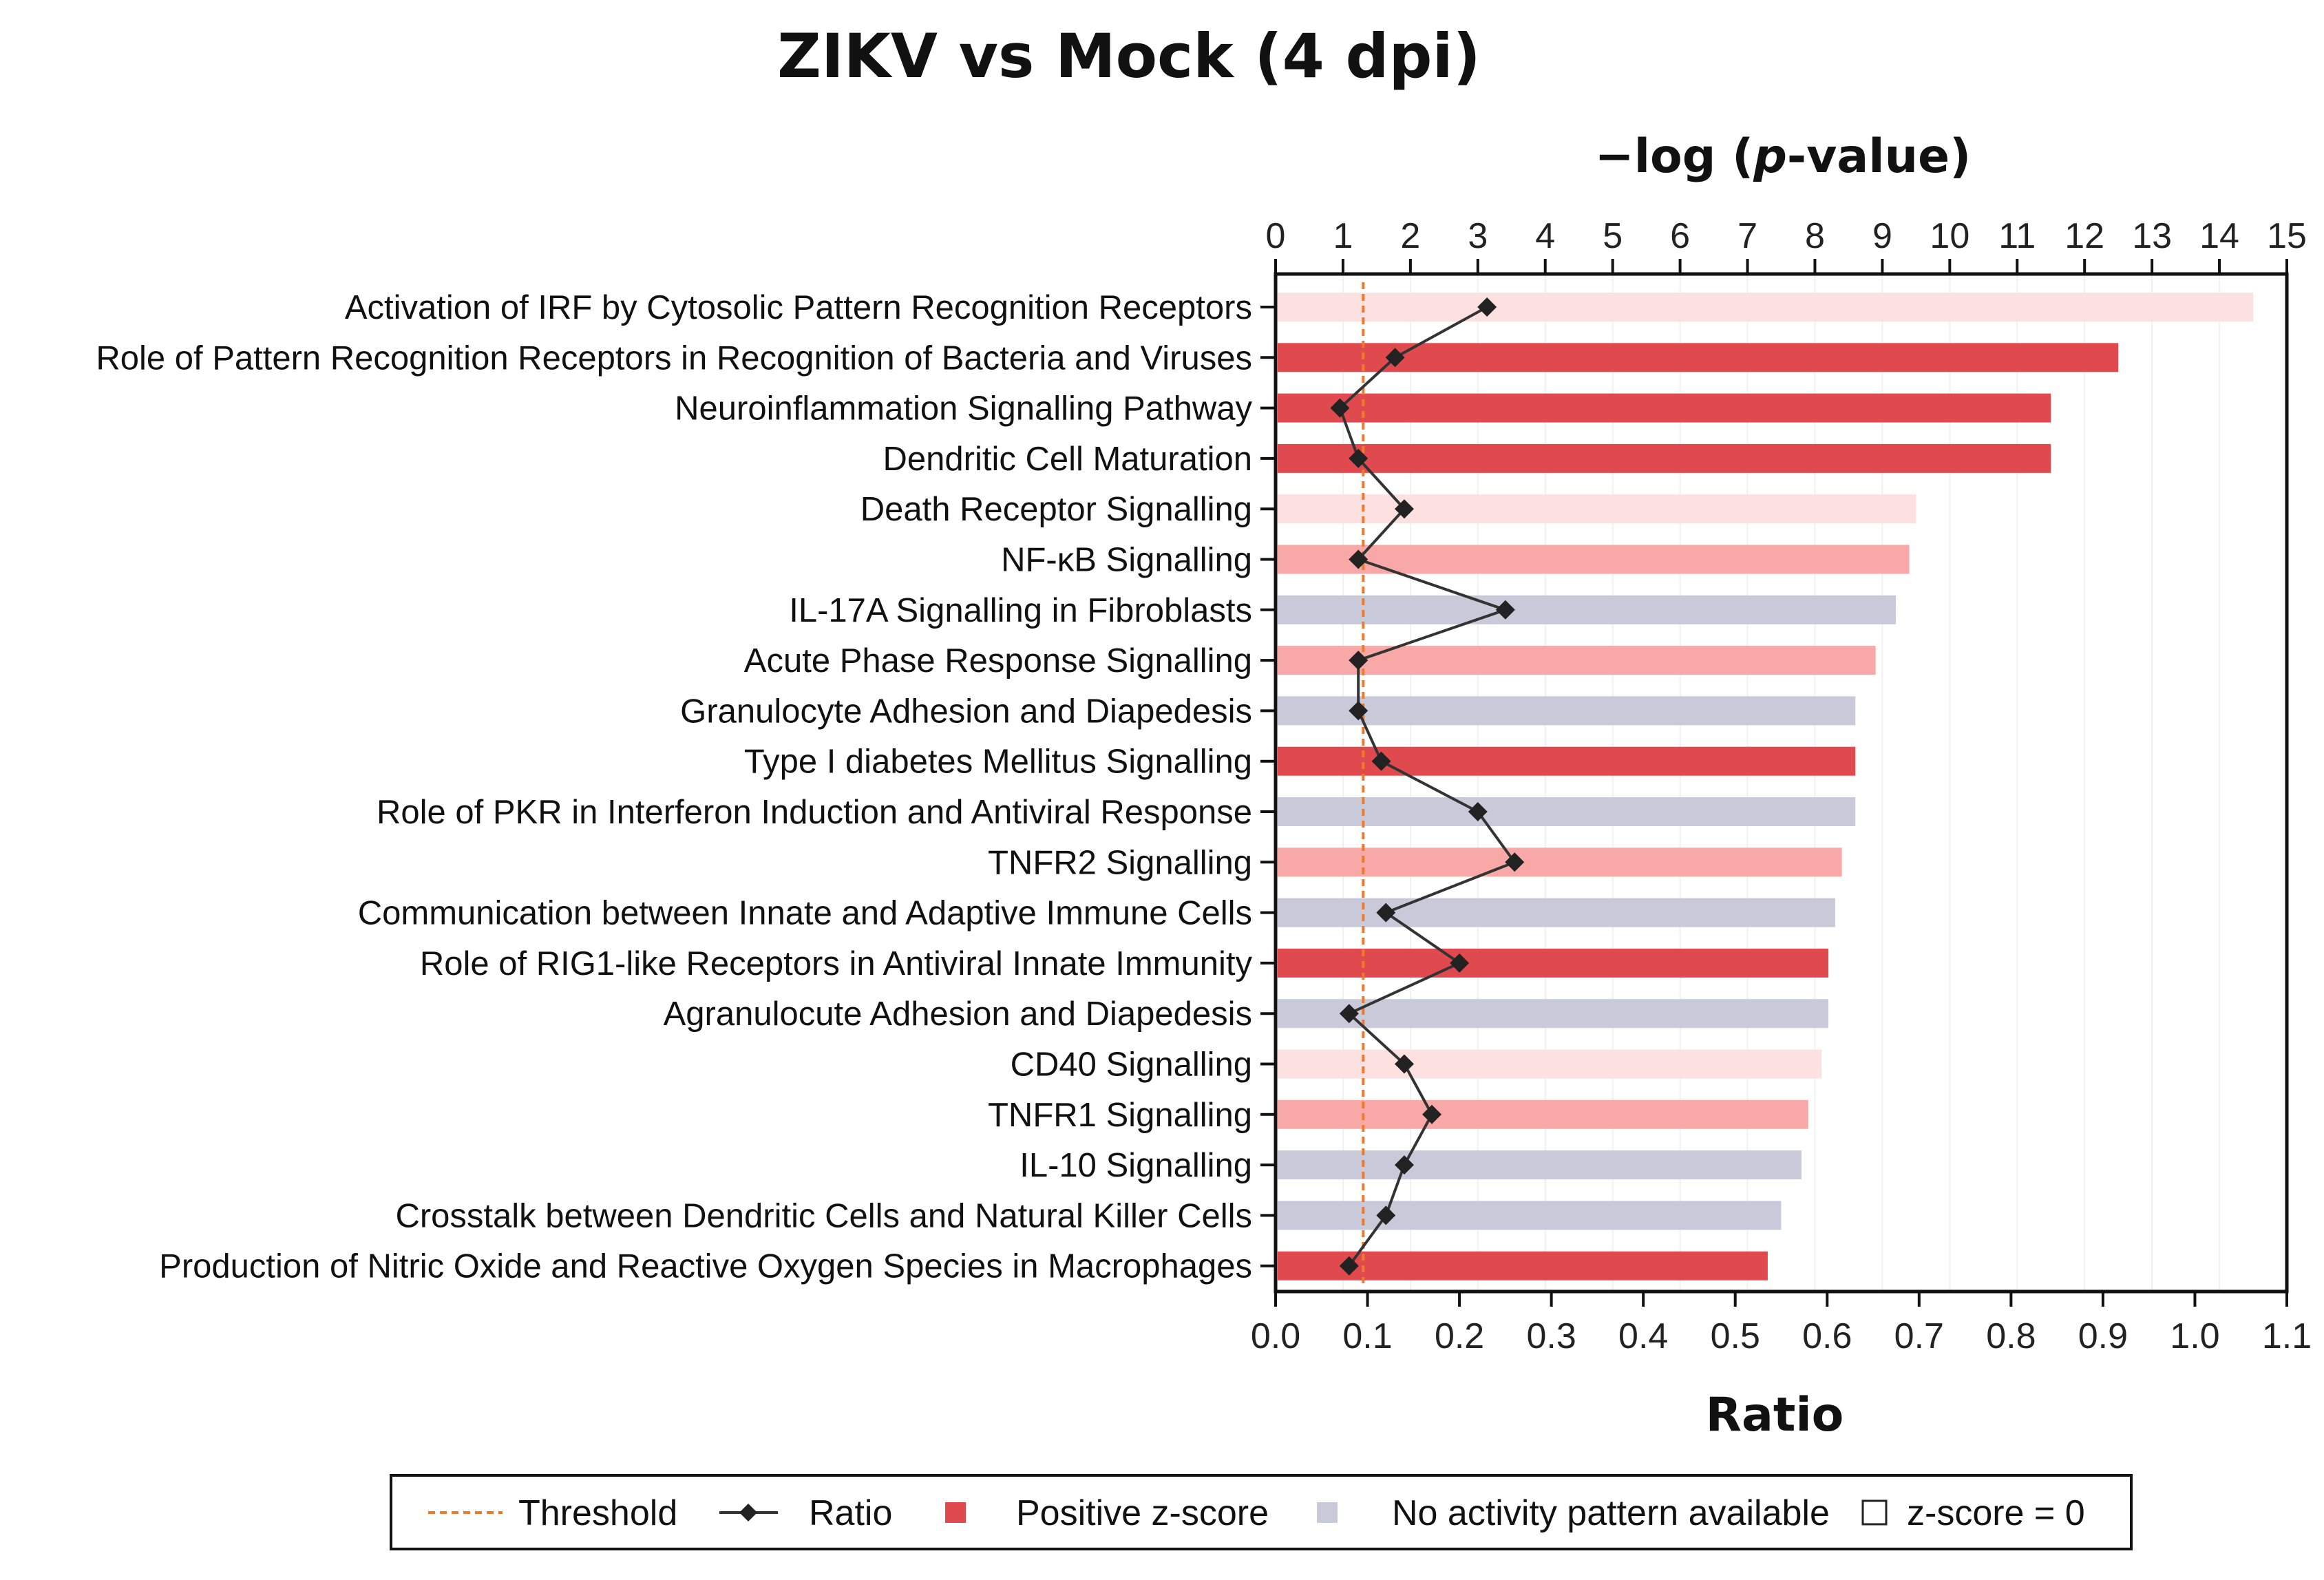  I want to click on bottom-tick-label: 0.4, so click(1643, 1336).